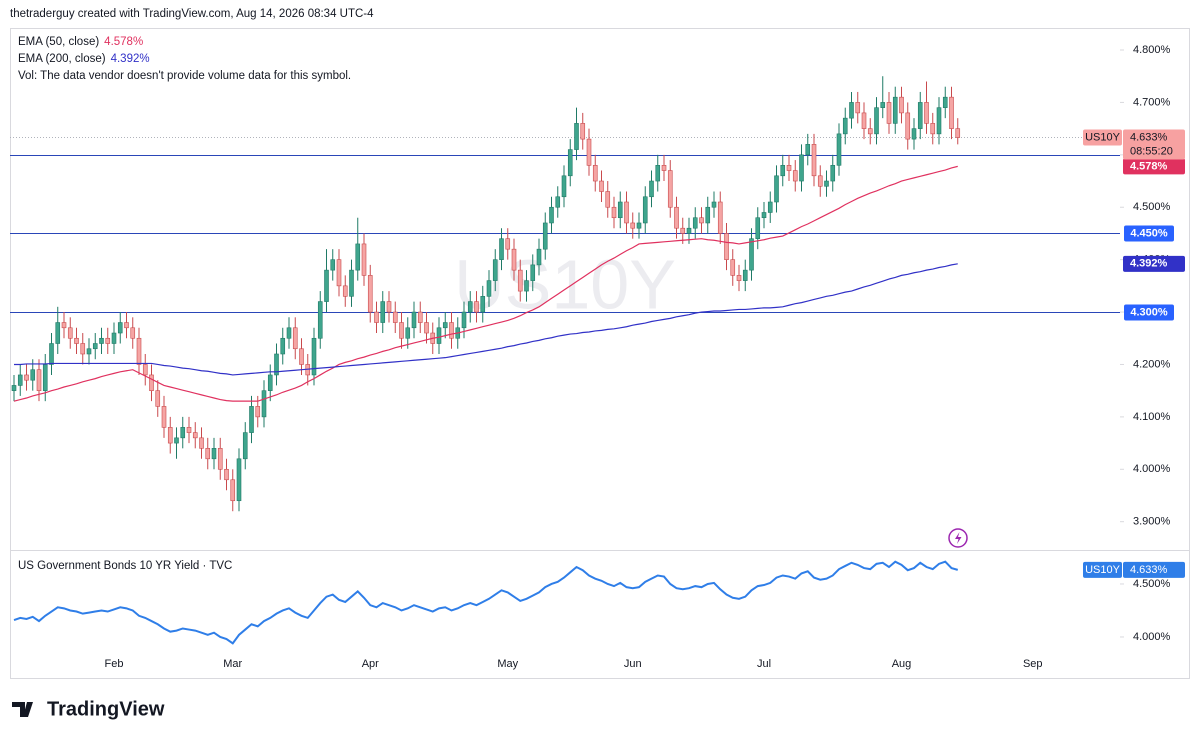  What do you see at coordinates (1149, 233) in the screenshot?
I see `level-tag` at bounding box center [1149, 233].